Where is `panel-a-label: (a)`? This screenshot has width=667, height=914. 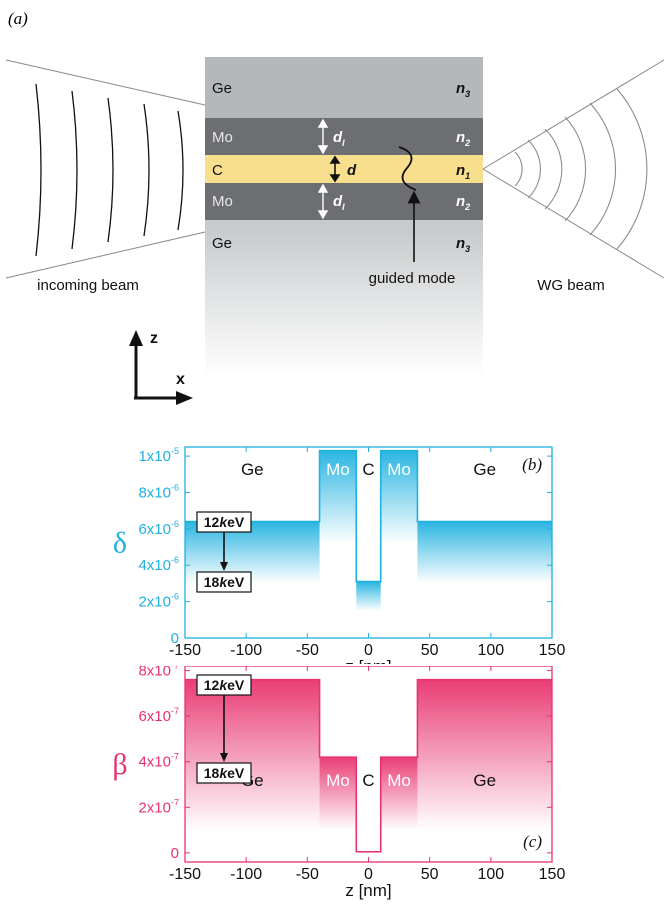
panel-a-label: (a) is located at coordinates (18, 18).